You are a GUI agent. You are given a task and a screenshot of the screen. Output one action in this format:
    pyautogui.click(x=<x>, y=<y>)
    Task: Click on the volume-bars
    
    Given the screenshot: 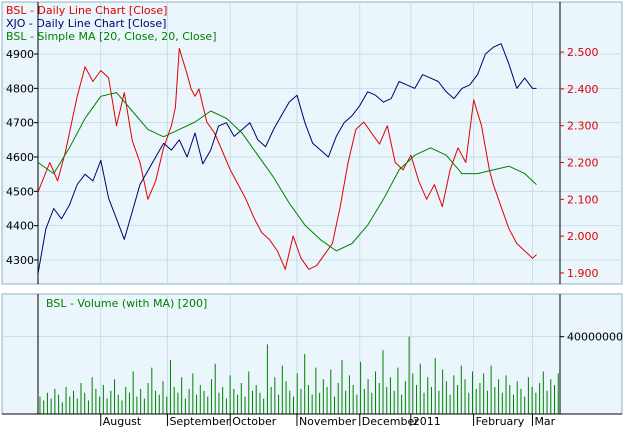 What is the action you would take?
    pyautogui.click(x=299, y=375)
    